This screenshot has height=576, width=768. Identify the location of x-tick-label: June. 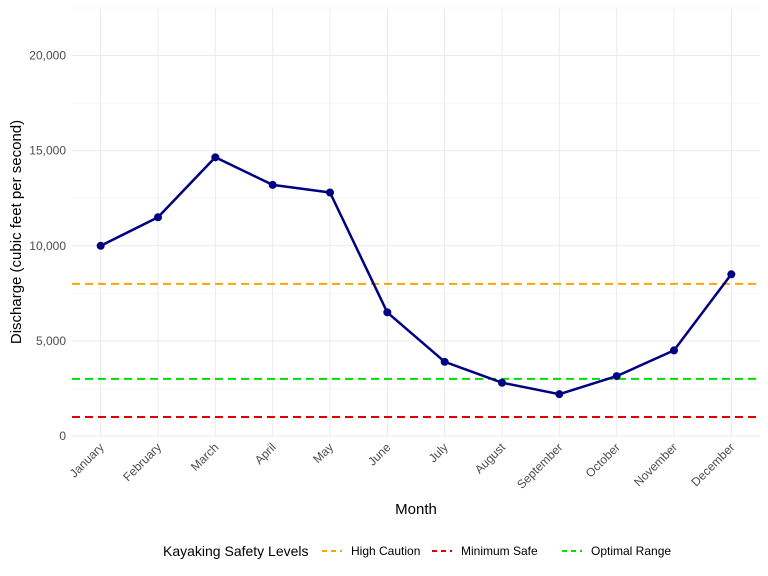
(379, 454).